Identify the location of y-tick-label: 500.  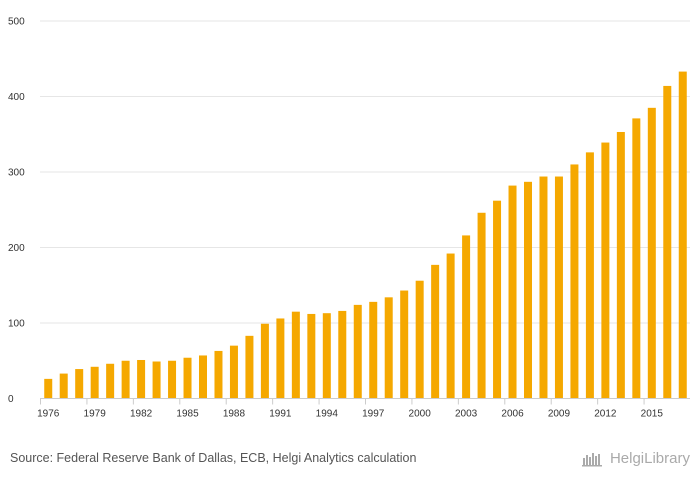
(16, 22).